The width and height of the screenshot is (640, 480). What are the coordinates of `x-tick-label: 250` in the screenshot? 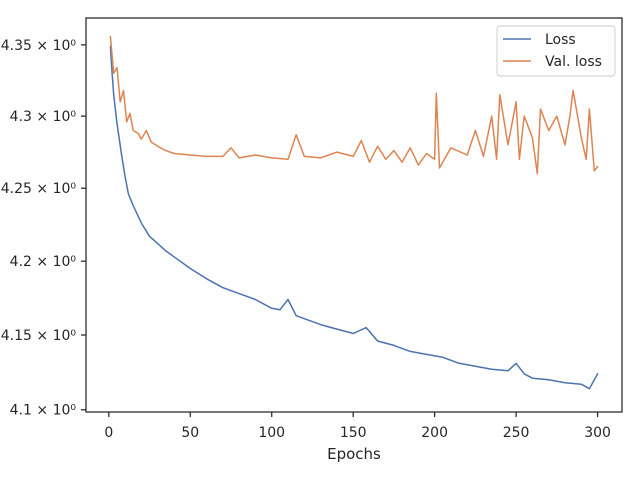 It's located at (516, 433).